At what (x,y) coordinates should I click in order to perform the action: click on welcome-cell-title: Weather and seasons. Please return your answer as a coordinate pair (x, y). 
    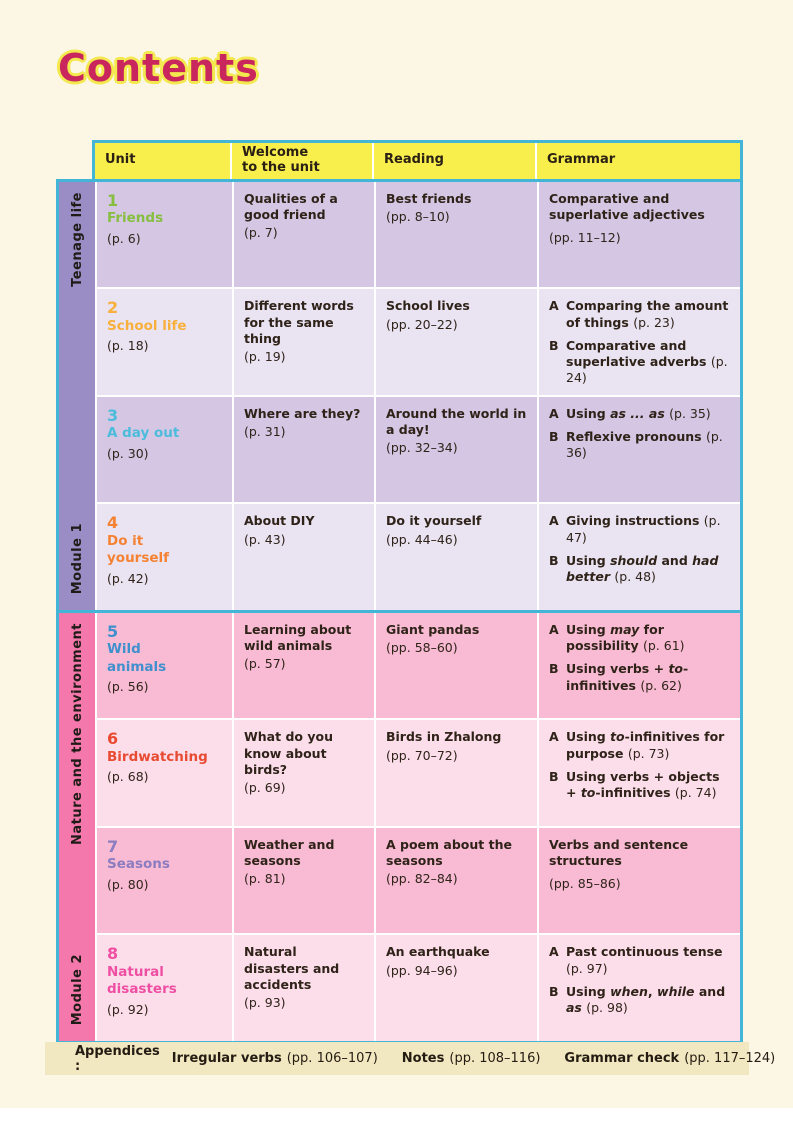
    Looking at the image, I should click on (289, 852).